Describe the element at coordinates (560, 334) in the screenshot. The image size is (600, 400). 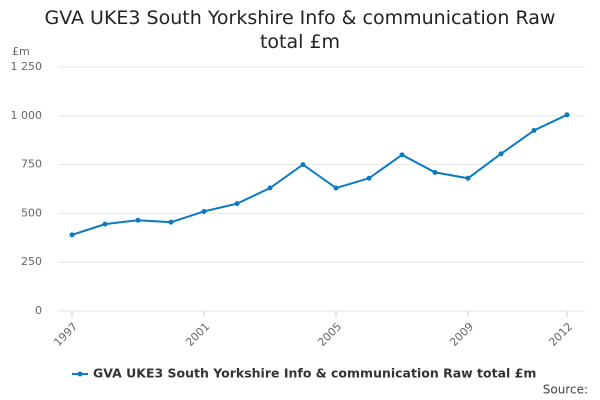
I see `x-tick-label: 2012` at that location.